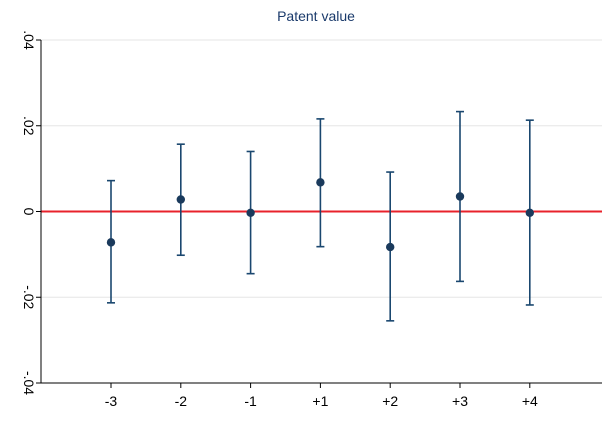 Image resolution: width=608 pixels, height=431 pixels. Describe the element at coordinates (390, 401) in the screenshot. I see `x-tick-label: +2` at that location.